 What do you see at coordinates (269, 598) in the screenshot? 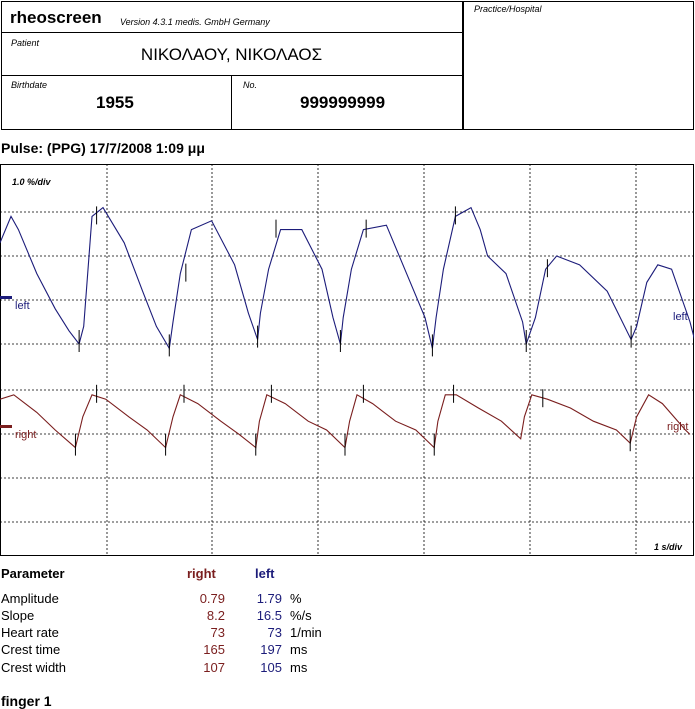
I see `param-left-value: 1.79` at bounding box center [269, 598].